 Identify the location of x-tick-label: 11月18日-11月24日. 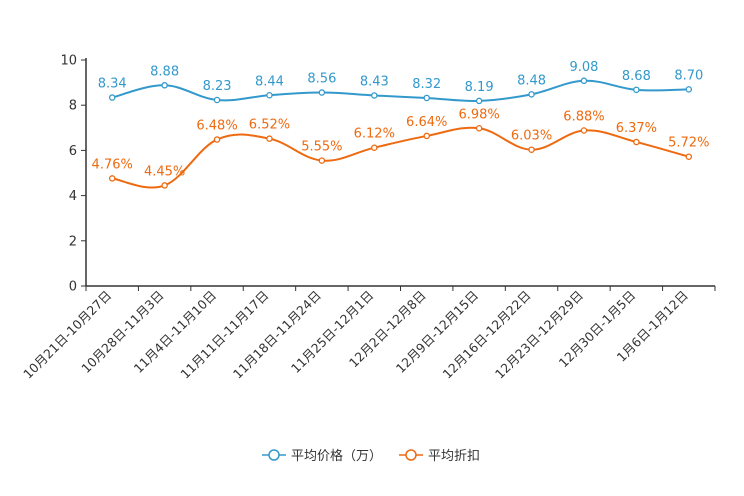
(277, 335).